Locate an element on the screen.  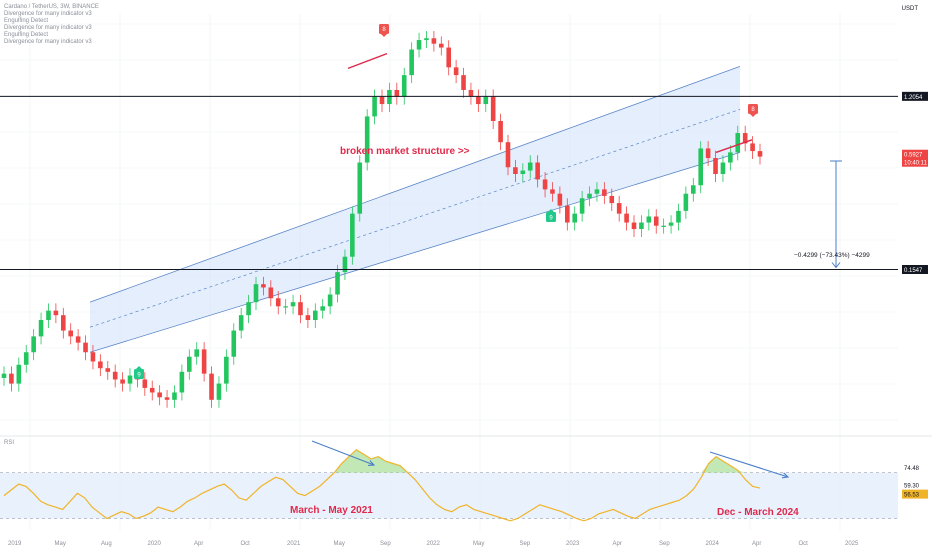
price-label-current-bg is located at coordinates (915, 154).